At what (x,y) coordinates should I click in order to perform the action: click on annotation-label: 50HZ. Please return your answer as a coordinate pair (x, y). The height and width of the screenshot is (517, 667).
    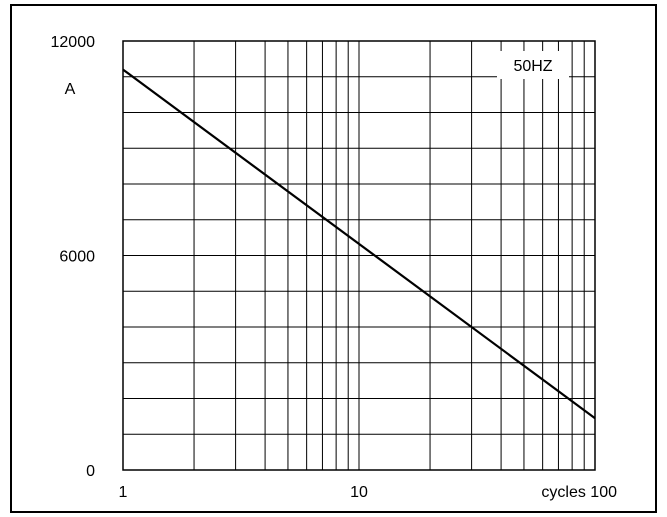
    Looking at the image, I should click on (532, 66).